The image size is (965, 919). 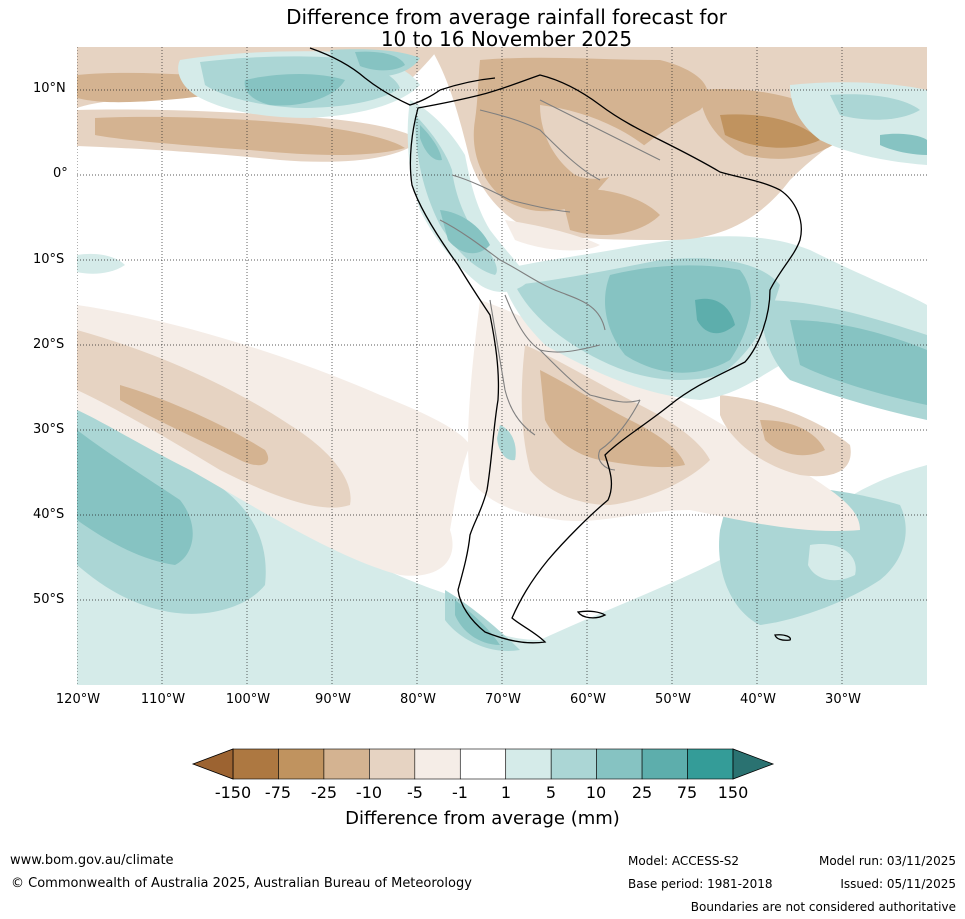 What do you see at coordinates (733, 792) in the screenshot?
I see `colorbar-tick: 150` at bounding box center [733, 792].